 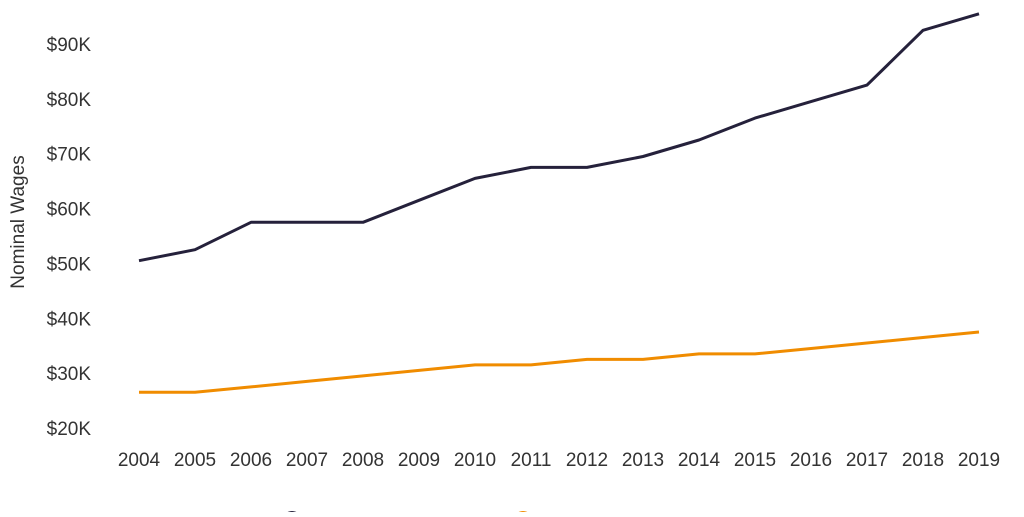 I want to click on x-tick-label: 2011, so click(x=531, y=460).